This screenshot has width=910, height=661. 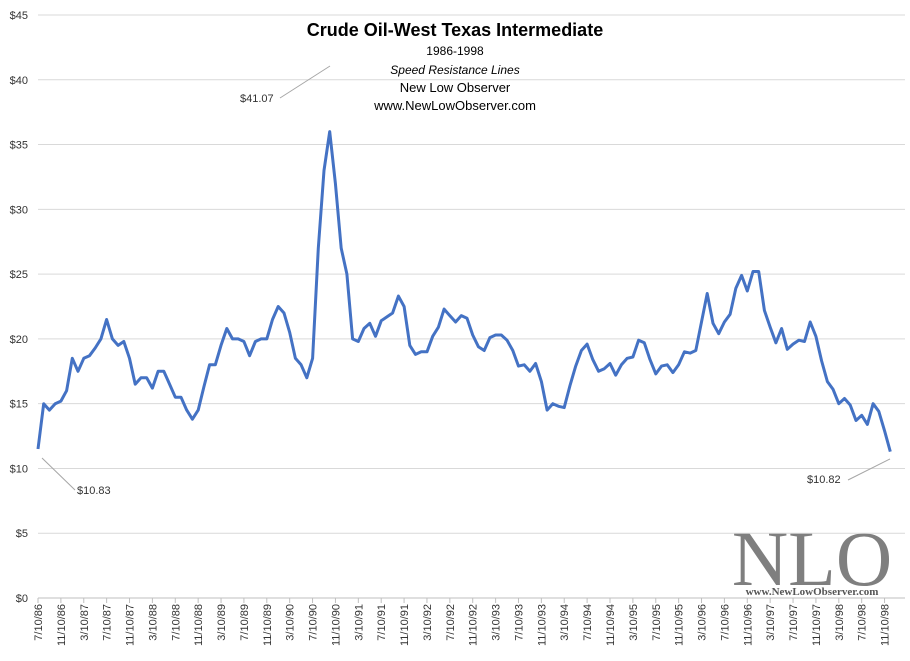 What do you see at coordinates (314, 622) in the screenshot?
I see `x-tick-label: 7/10/90` at bounding box center [314, 622].